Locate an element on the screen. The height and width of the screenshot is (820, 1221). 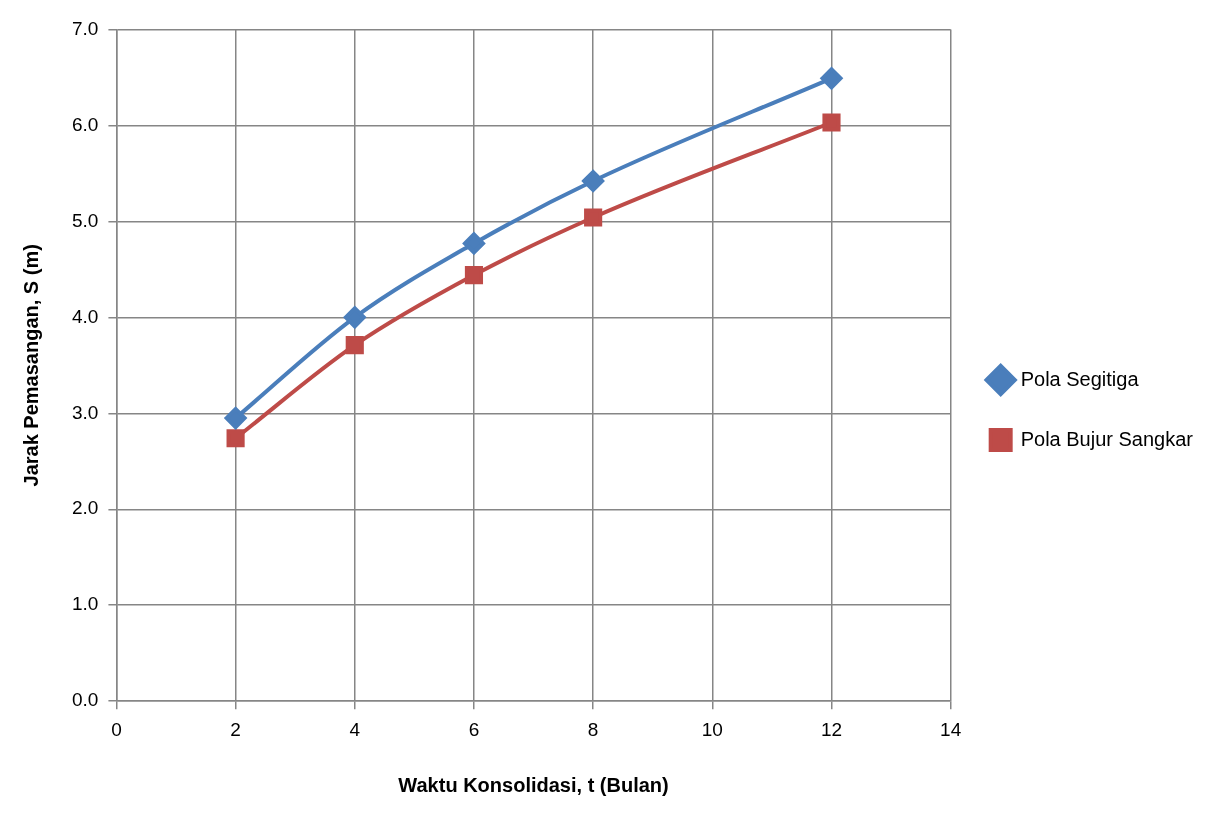
legend-label: Pola Segitiga is located at coordinates (1080, 378).